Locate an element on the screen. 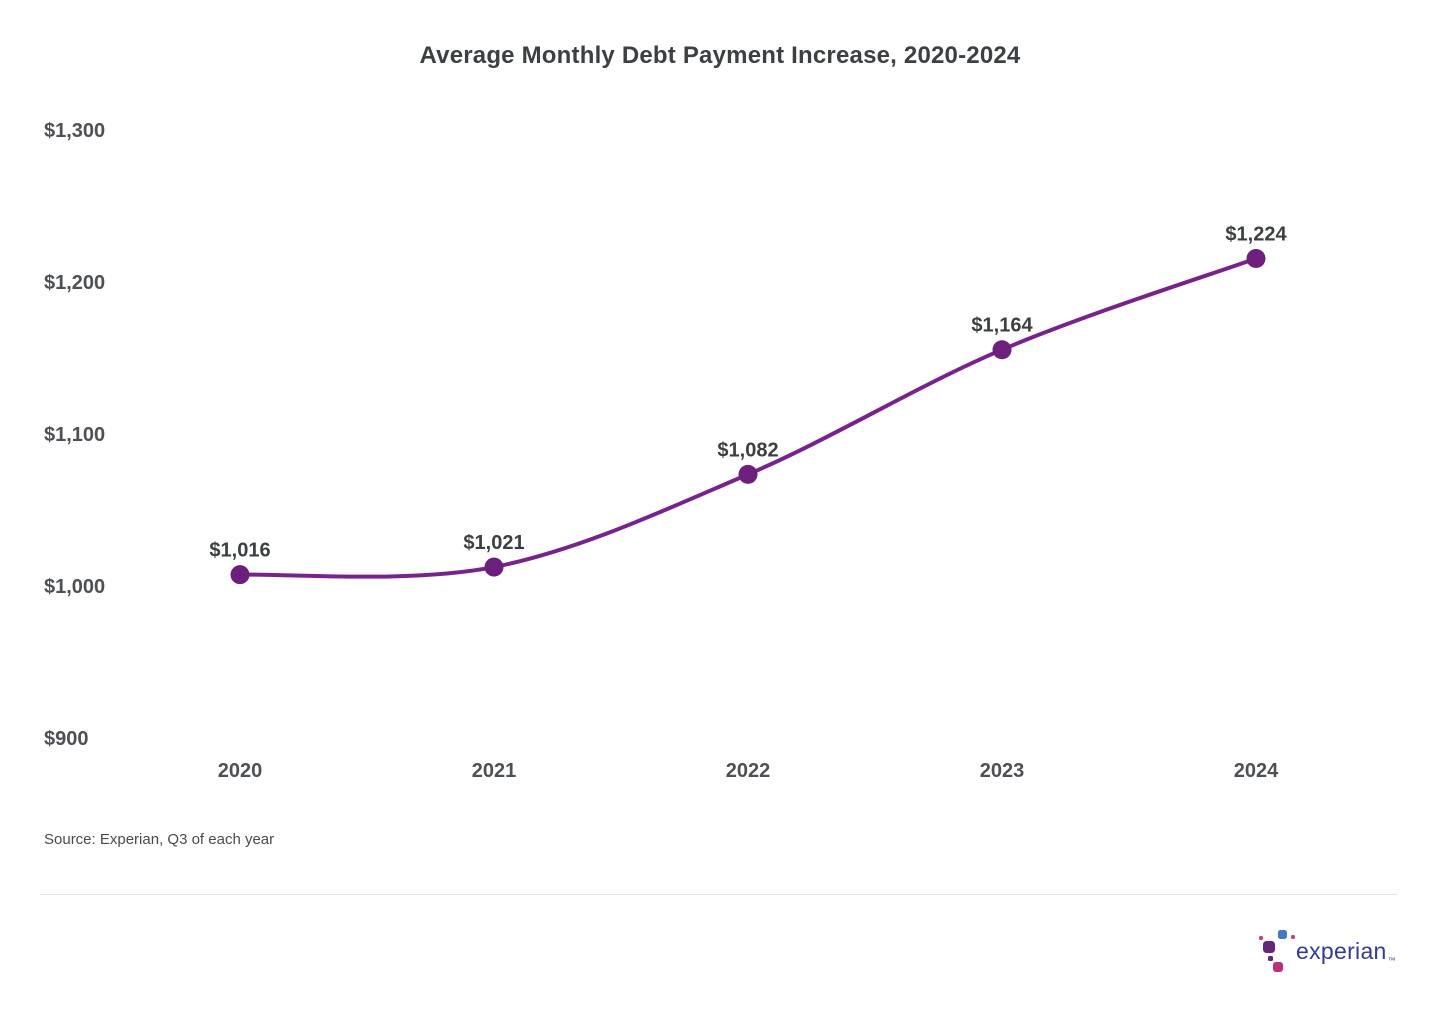  data-point-label: $1,021 is located at coordinates (493, 543).